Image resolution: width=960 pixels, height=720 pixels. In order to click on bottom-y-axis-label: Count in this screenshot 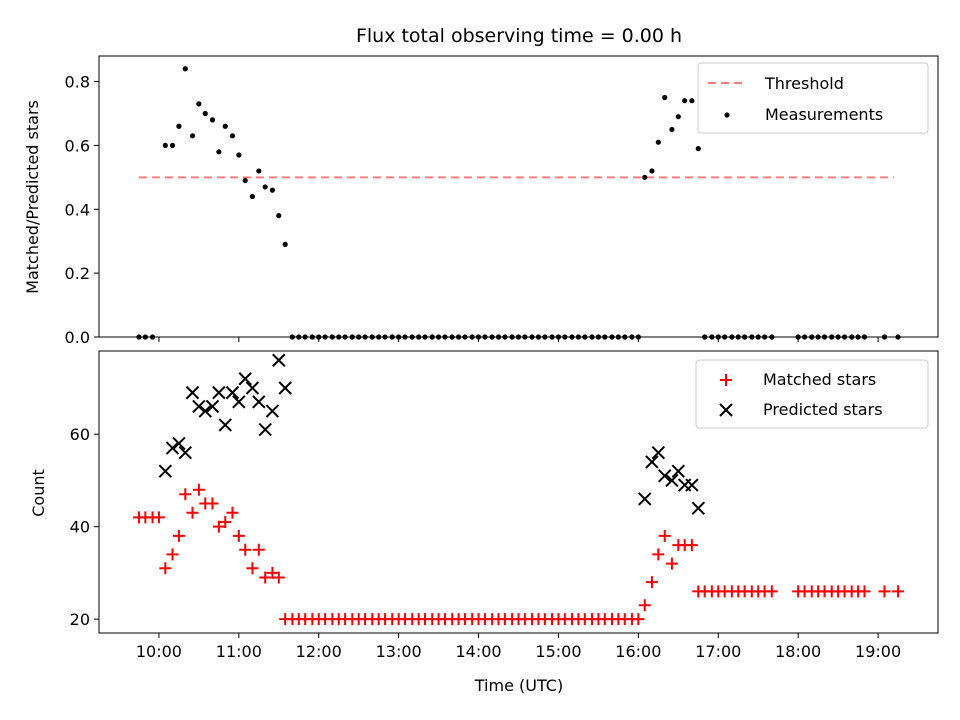, I will do `click(38, 493)`.